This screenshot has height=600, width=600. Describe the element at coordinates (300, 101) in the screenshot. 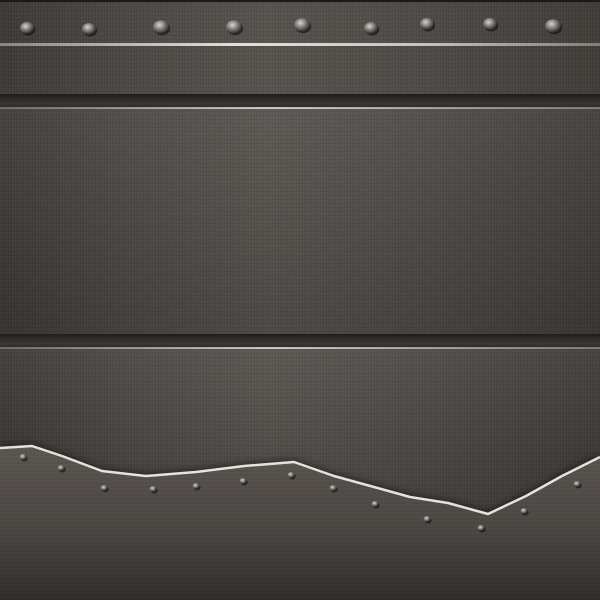

I see `upper-groove` at that location.